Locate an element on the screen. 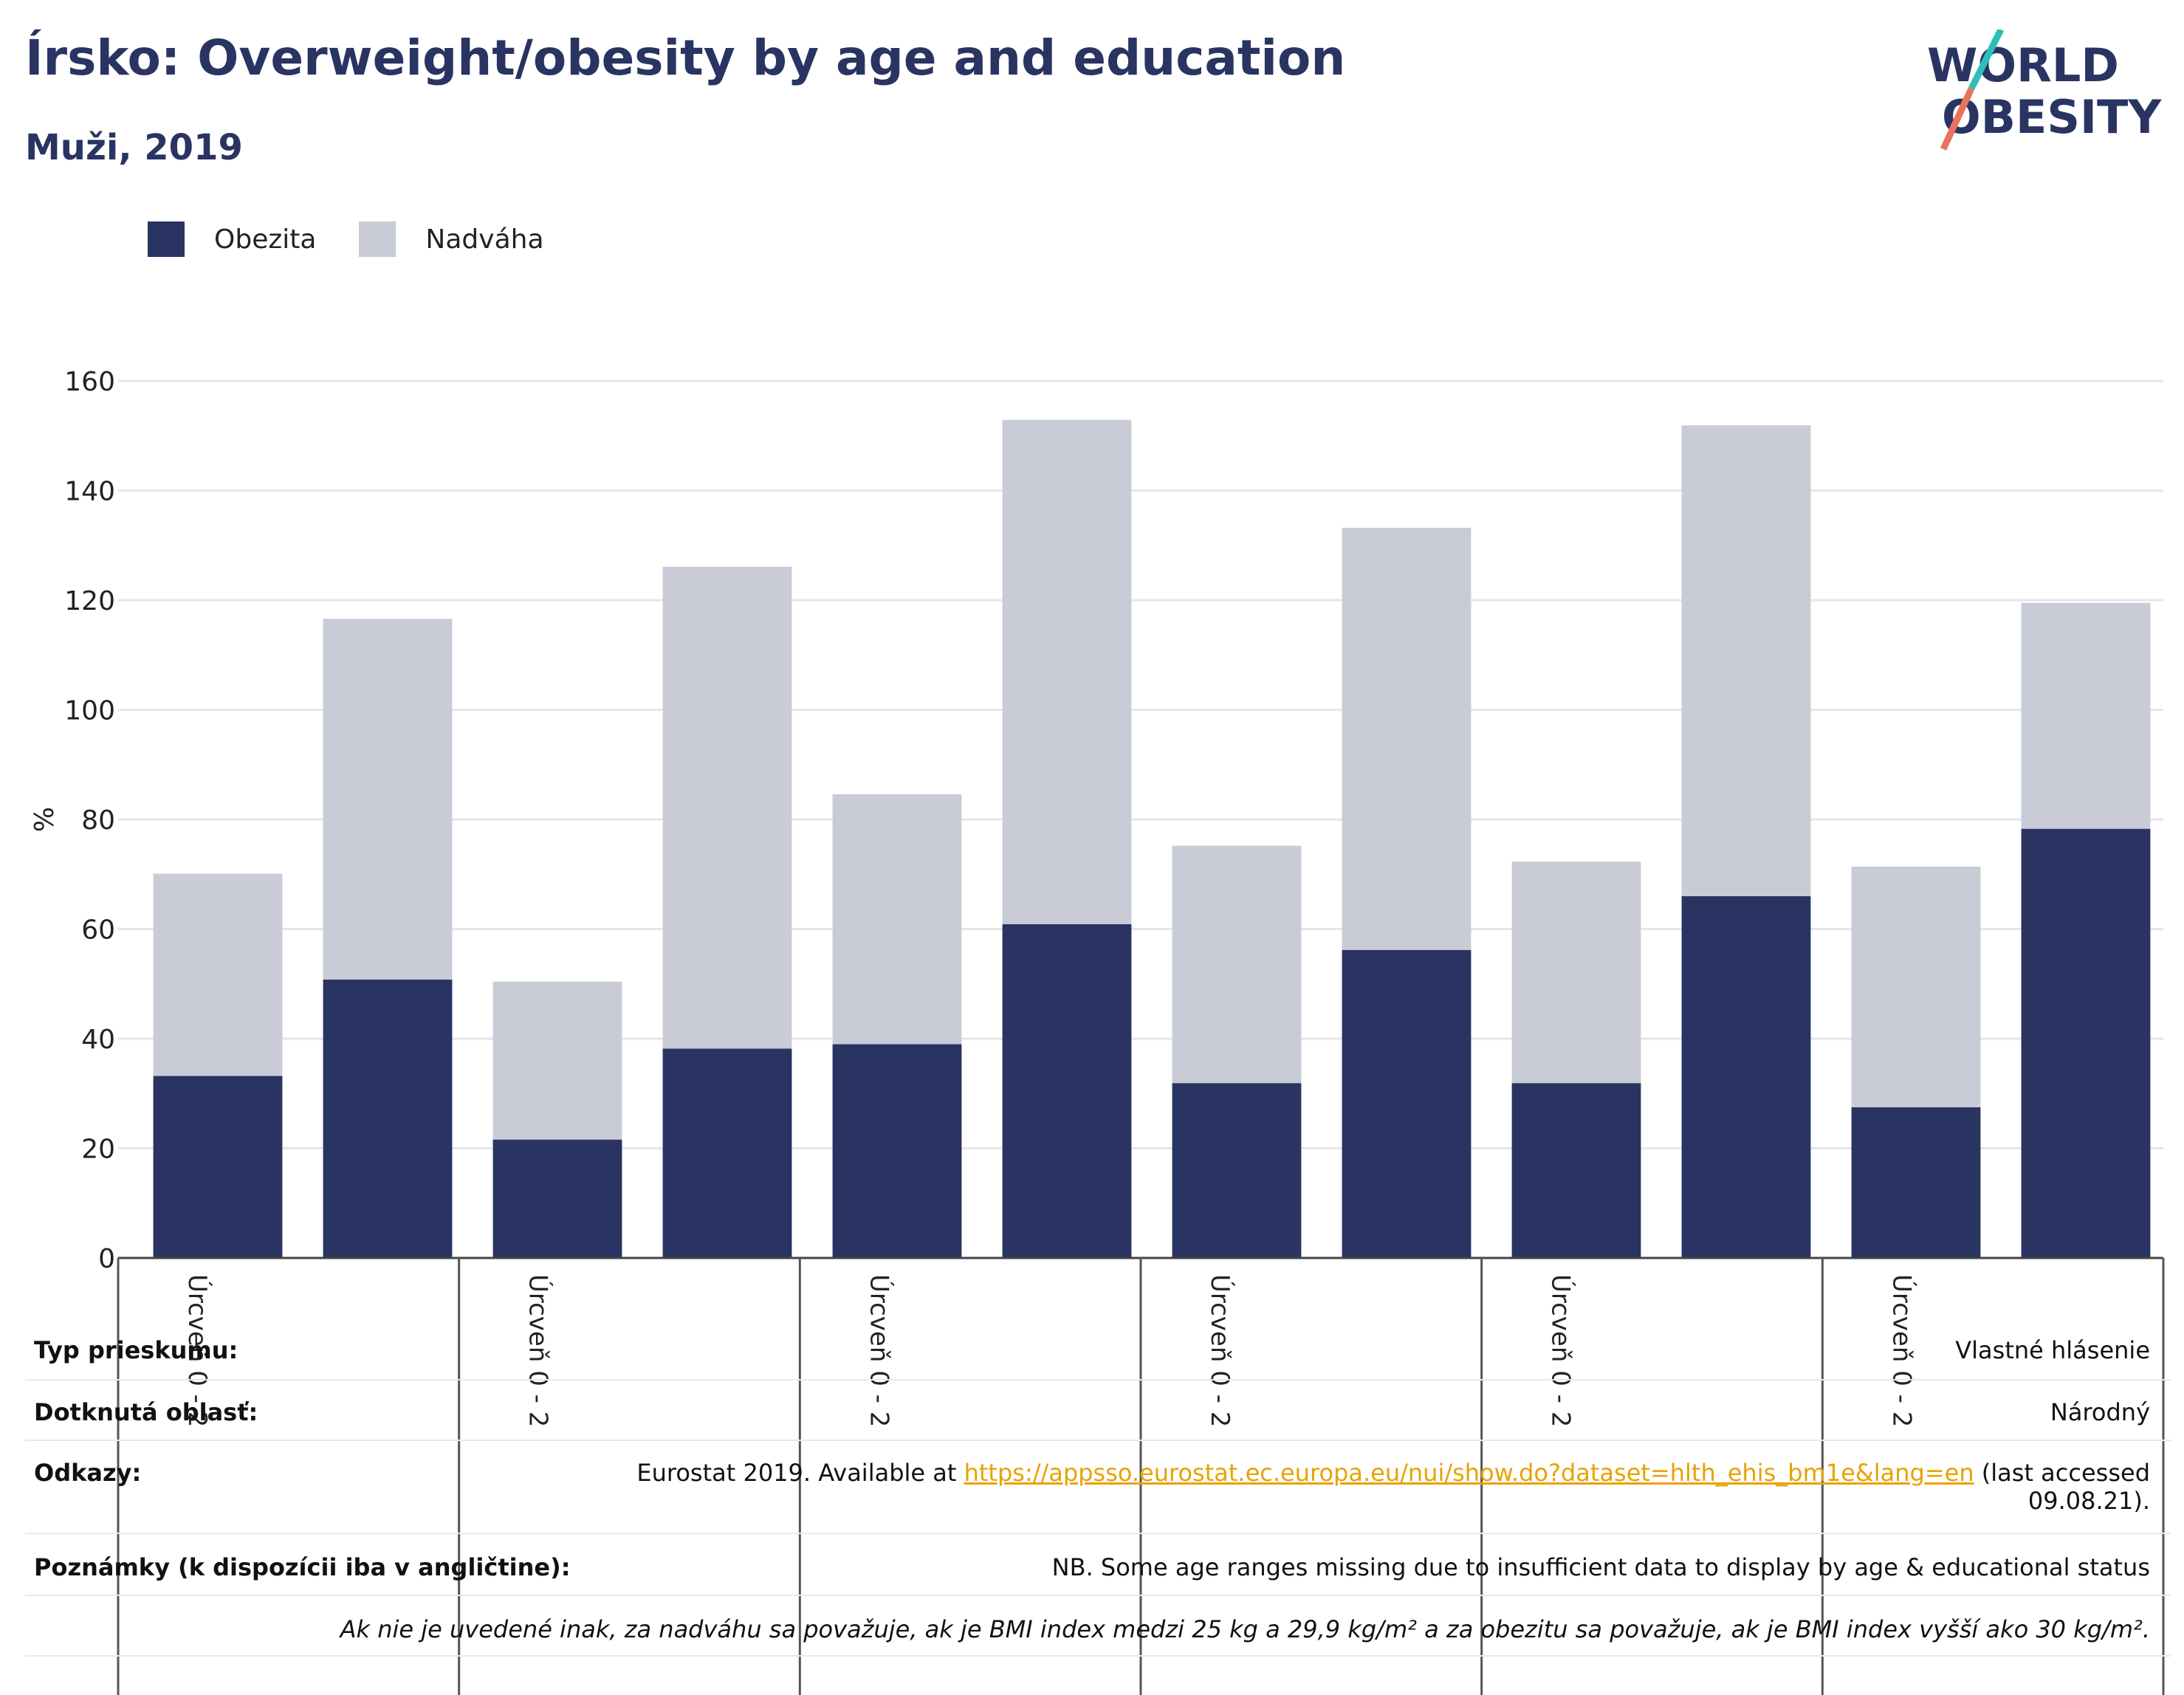 This screenshot has height=1695, width=2184. chart-subtitle: Muži, 2019 is located at coordinates (134, 147).